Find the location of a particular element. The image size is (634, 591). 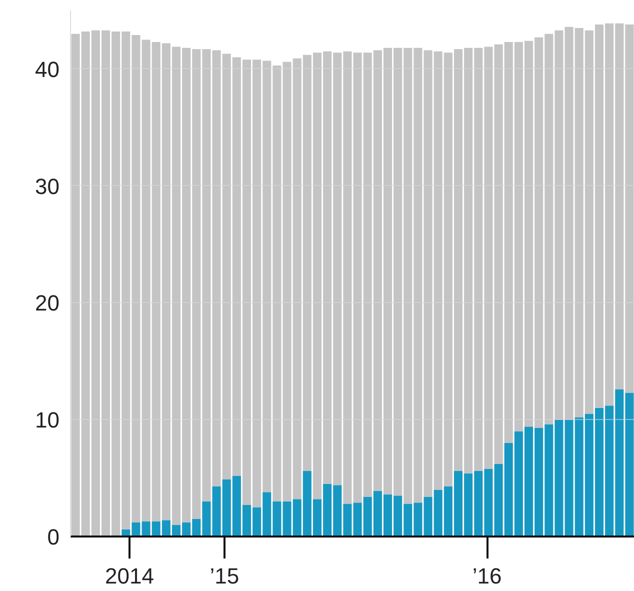

y-tick-label: 0 is located at coordinates (53, 537).